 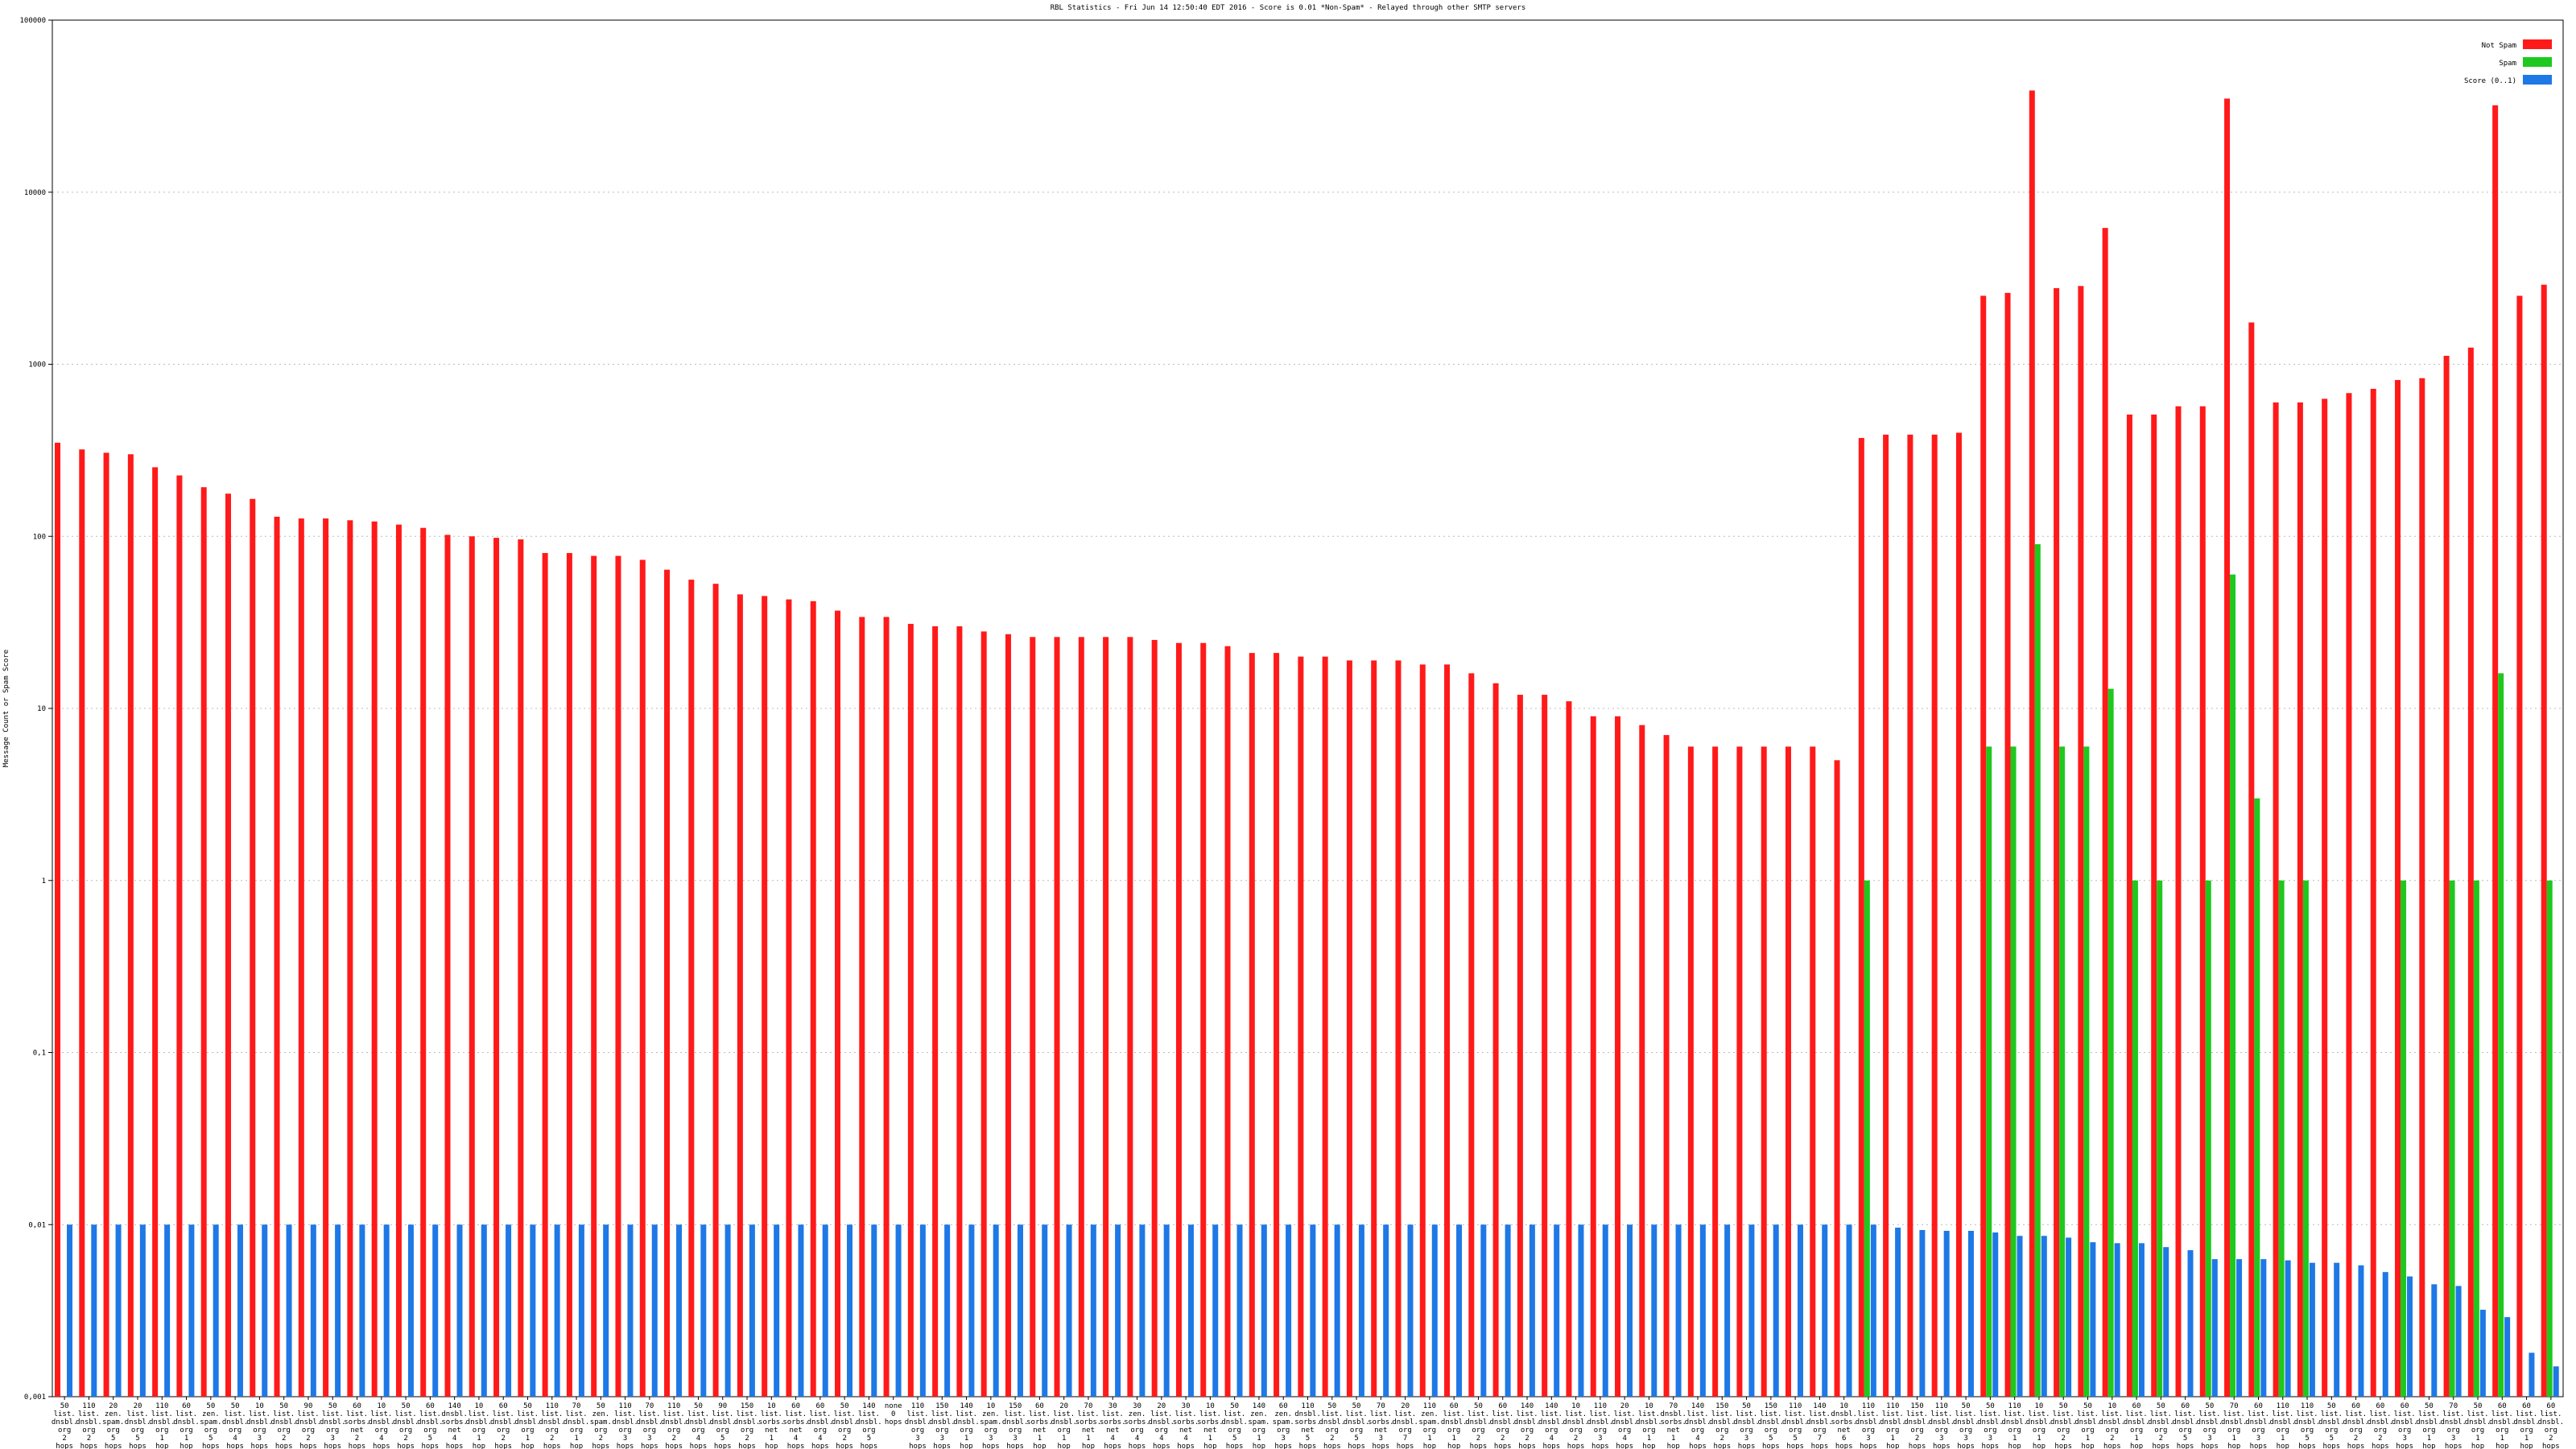 I want to click on x-tick-label: 70 list. dnsbl. org 1 hop, so click(x=577, y=1425).